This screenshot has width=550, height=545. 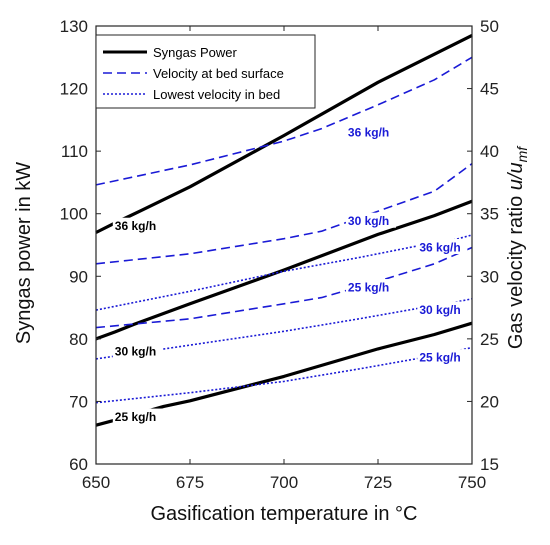 What do you see at coordinates (195, 52) in the screenshot?
I see `legend-label-power: Syngas Power` at bounding box center [195, 52].